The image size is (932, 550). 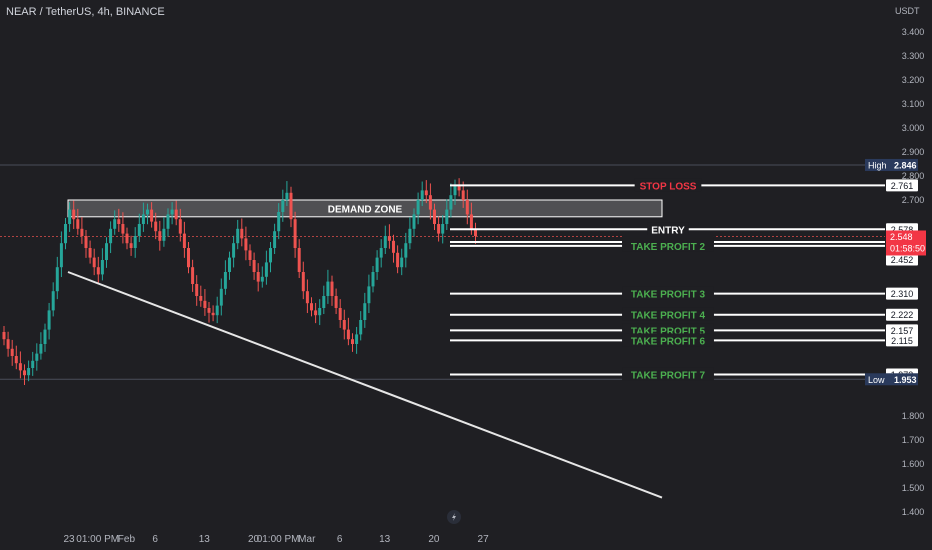 I want to click on price-tag-value: 2.222, so click(x=902, y=315).